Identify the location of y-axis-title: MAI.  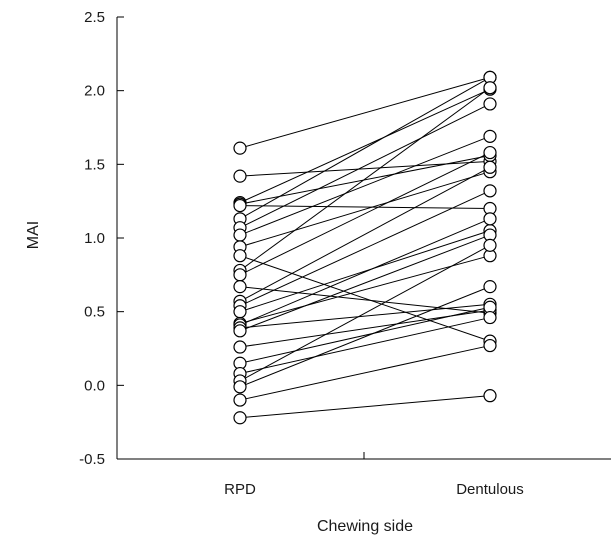
(33, 235).